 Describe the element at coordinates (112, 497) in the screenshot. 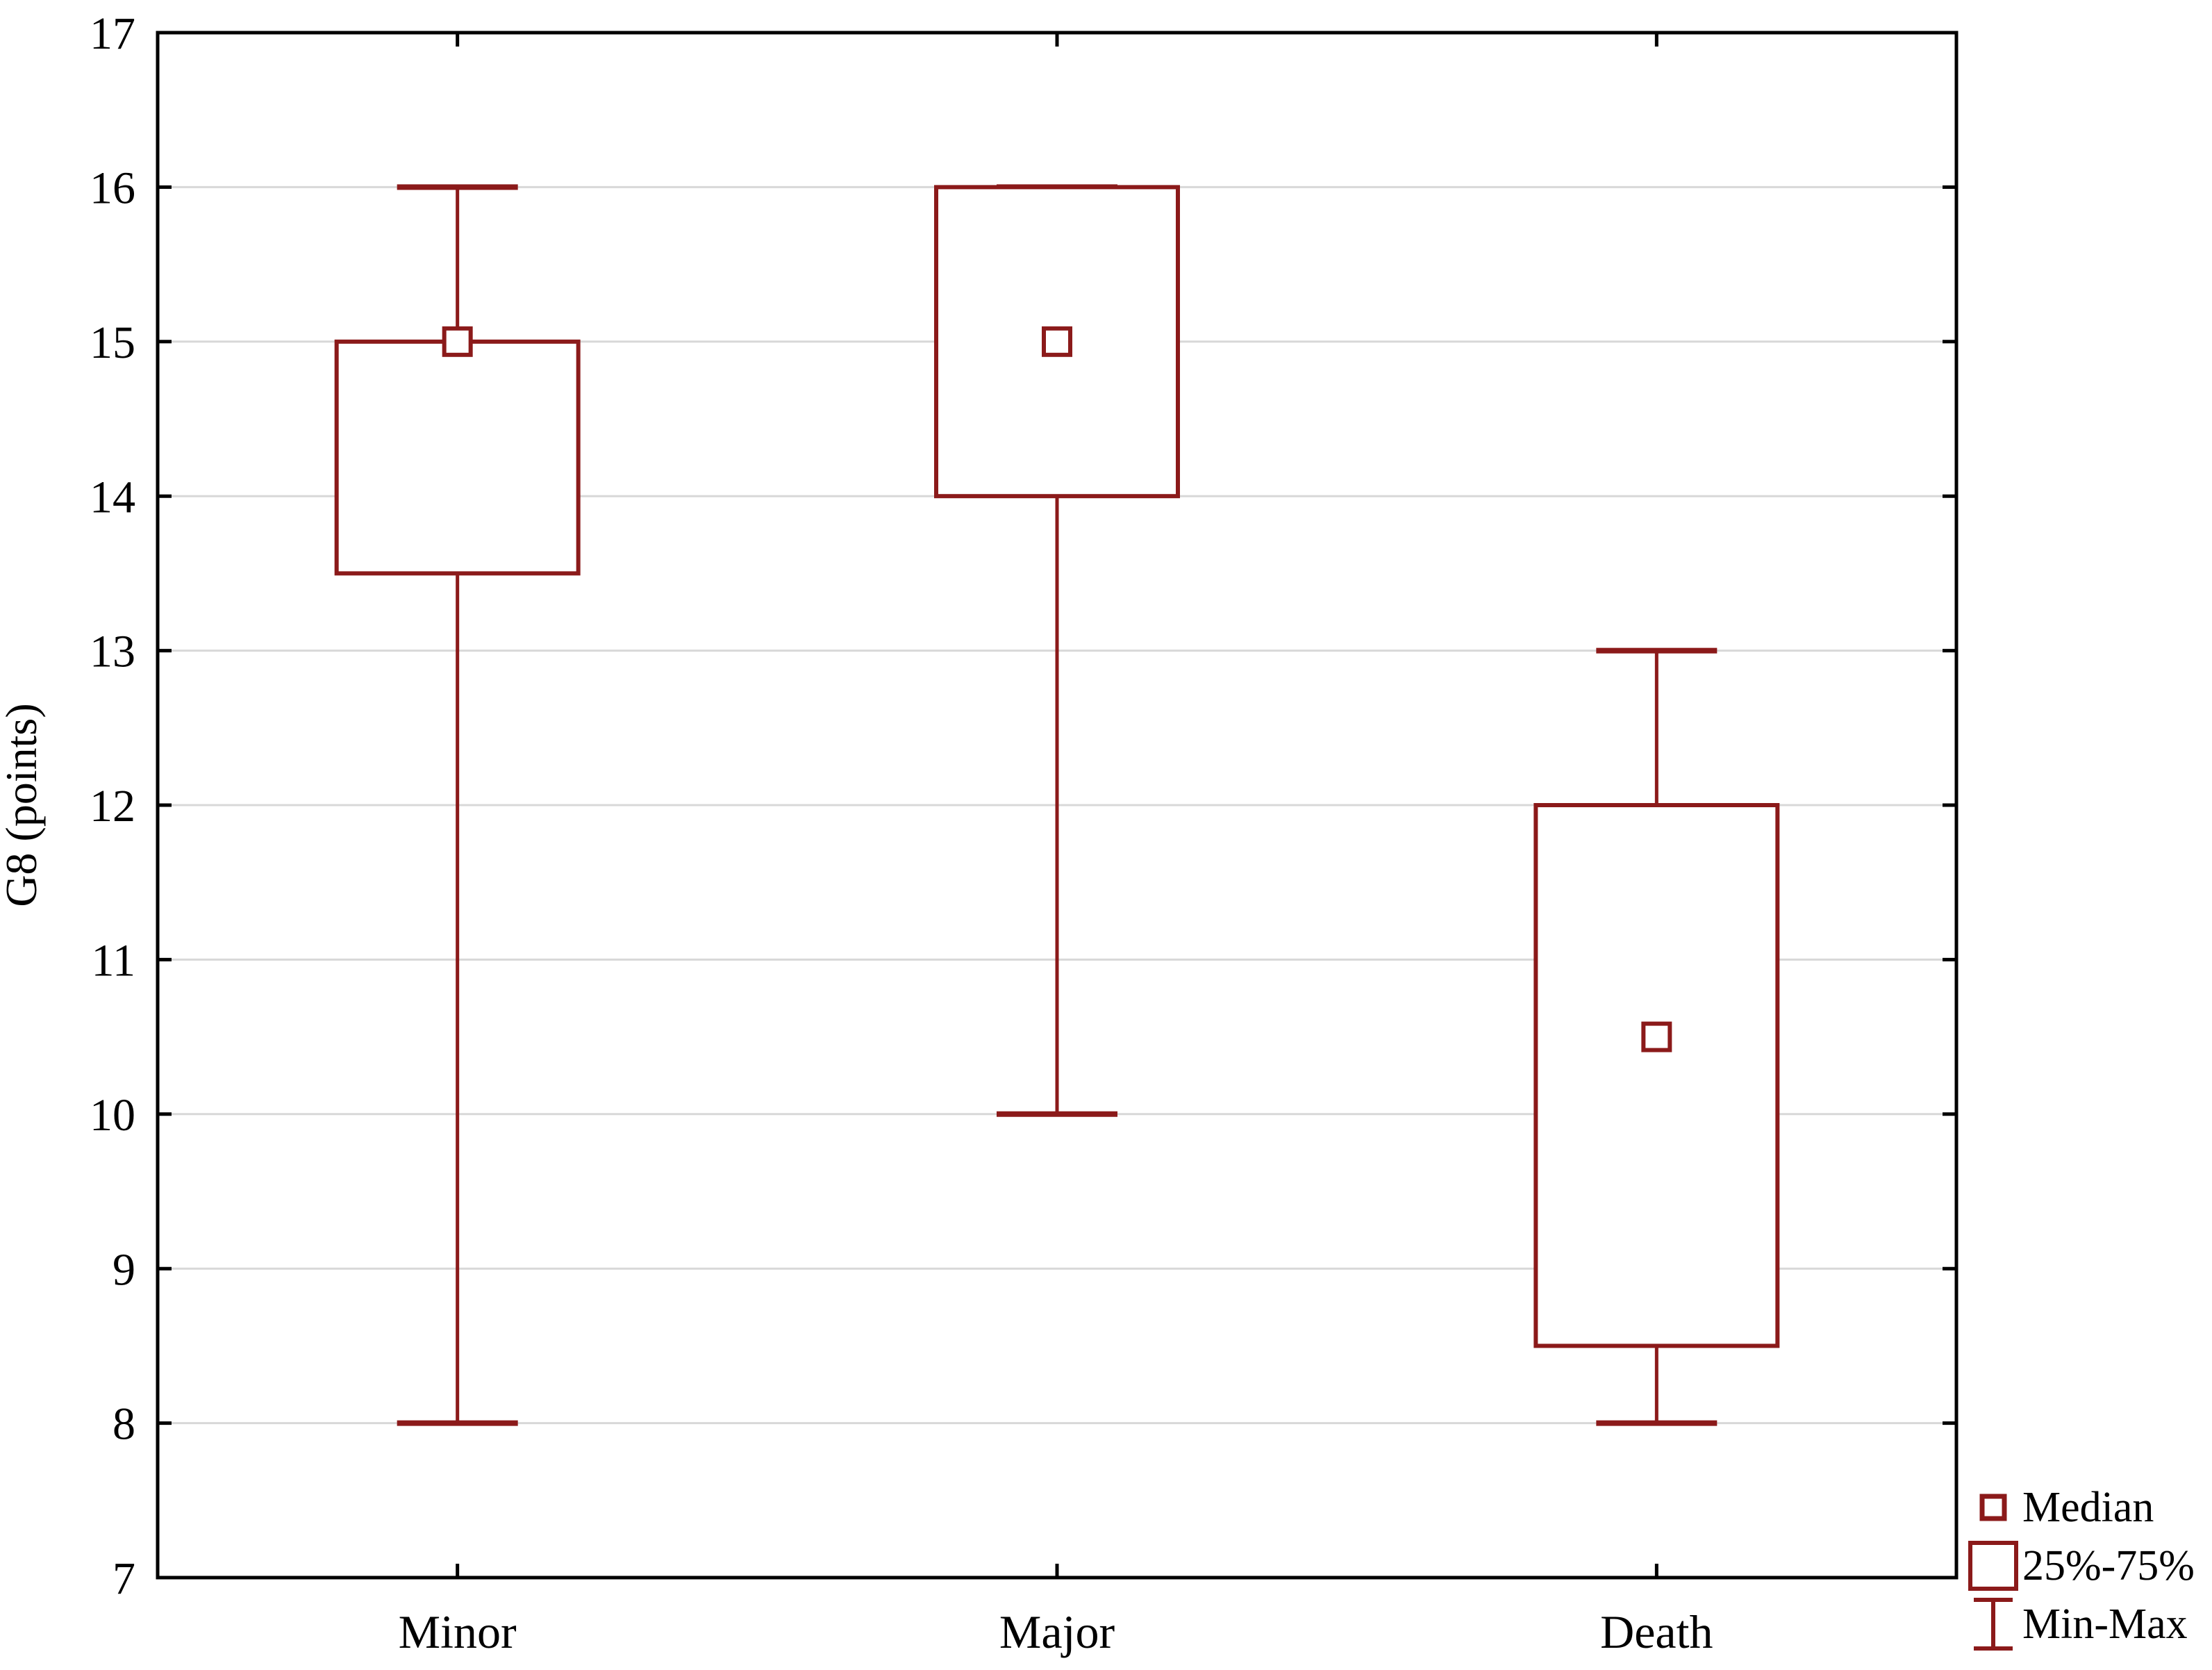

I see `y-tick-label-14: 14` at that location.